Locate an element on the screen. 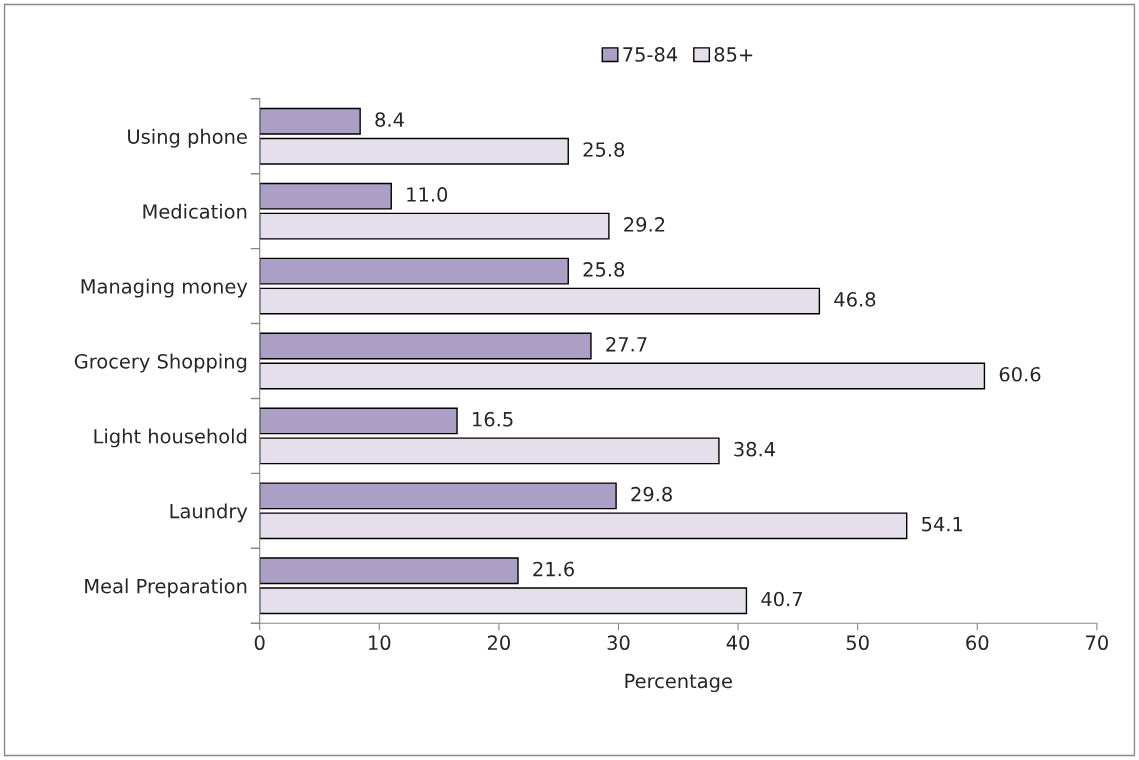 The height and width of the screenshot is (760, 1139). data-label: 60.6 is located at coordinates (1020, 374).